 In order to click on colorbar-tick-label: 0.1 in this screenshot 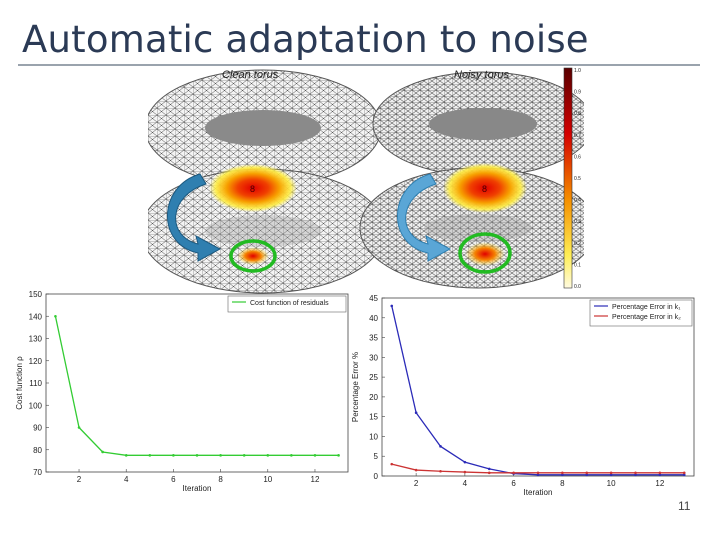, I will do `click(577, 265)`.